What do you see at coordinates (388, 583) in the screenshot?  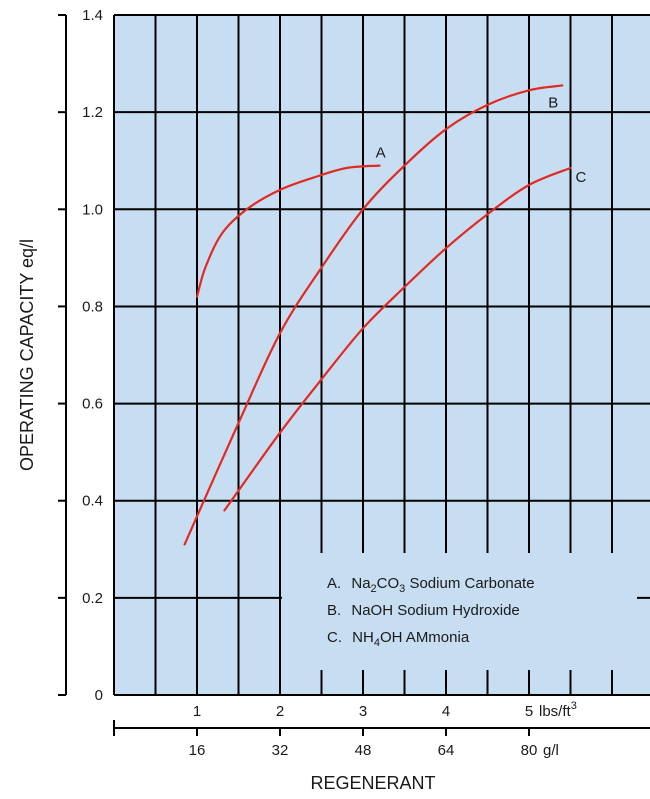 I see `legend-entry-a-mid: CO` at bounding box center [388, 583].